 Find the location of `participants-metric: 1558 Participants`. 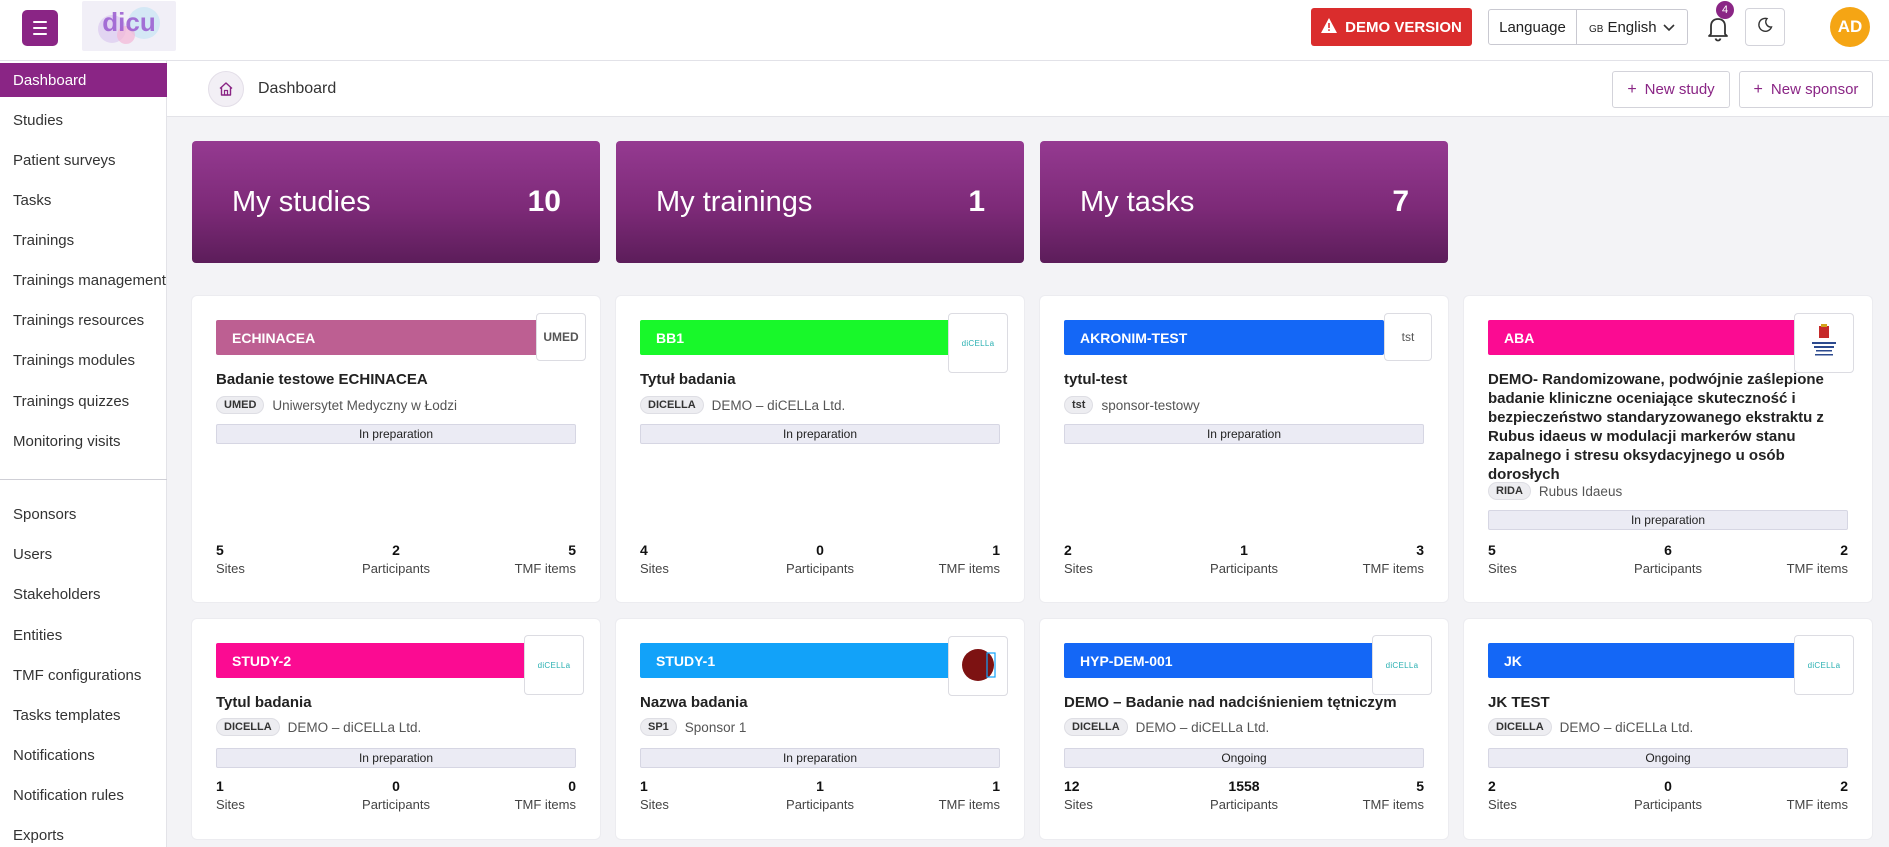

participants-metric: 1558 Participants is located at coordinates (1244, 795).